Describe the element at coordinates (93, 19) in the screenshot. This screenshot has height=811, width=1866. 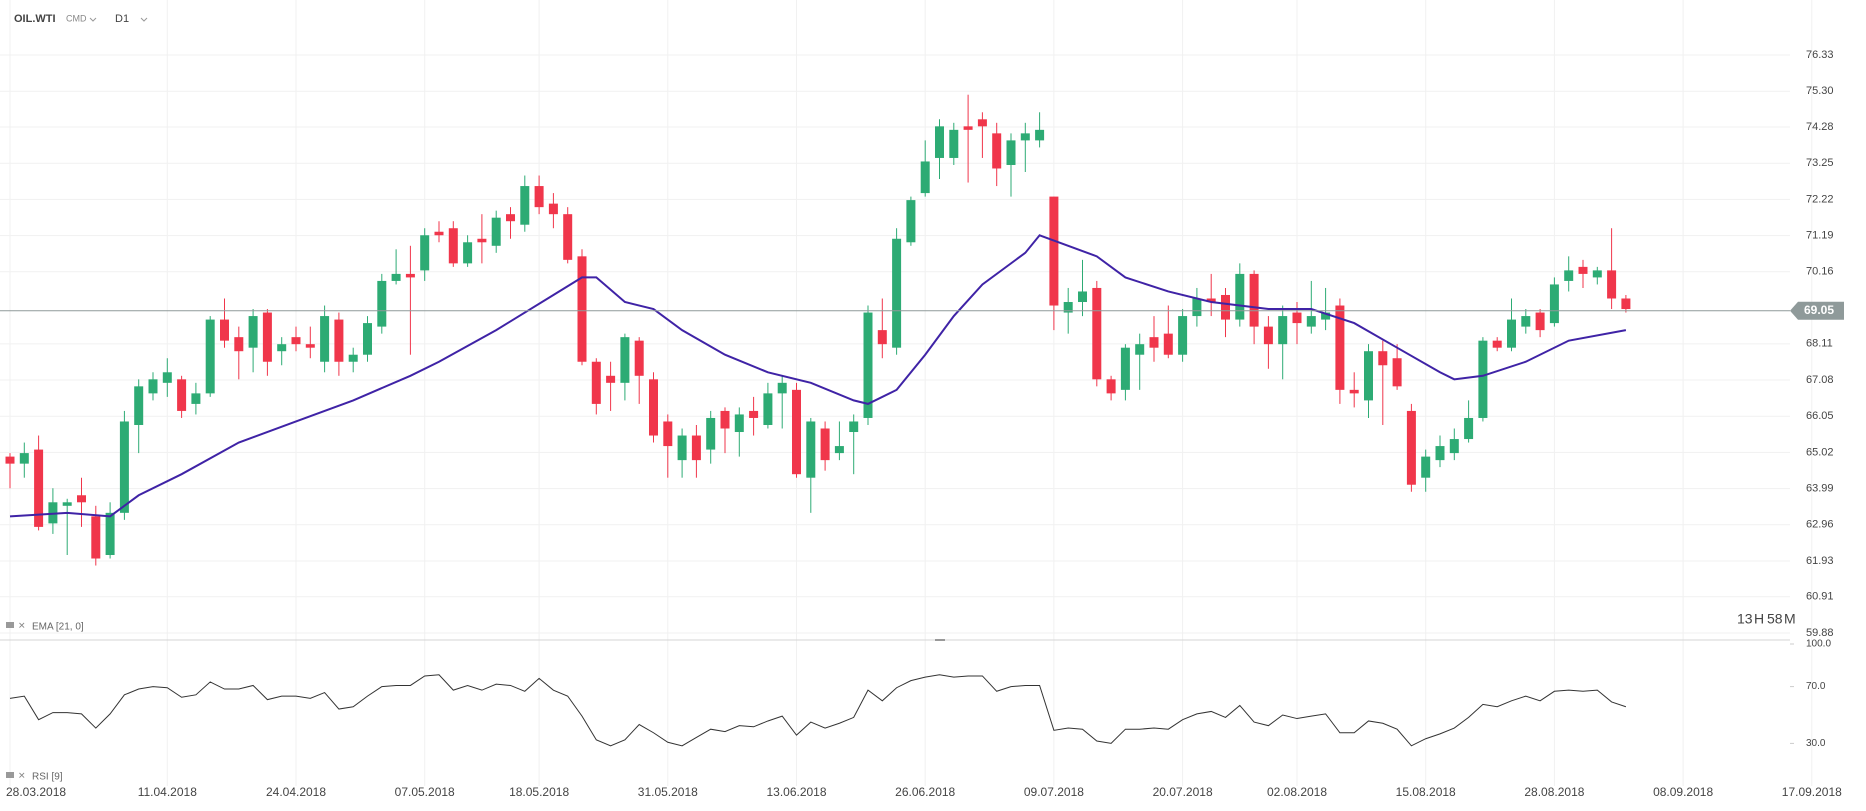
I see `market-caret` at that location.